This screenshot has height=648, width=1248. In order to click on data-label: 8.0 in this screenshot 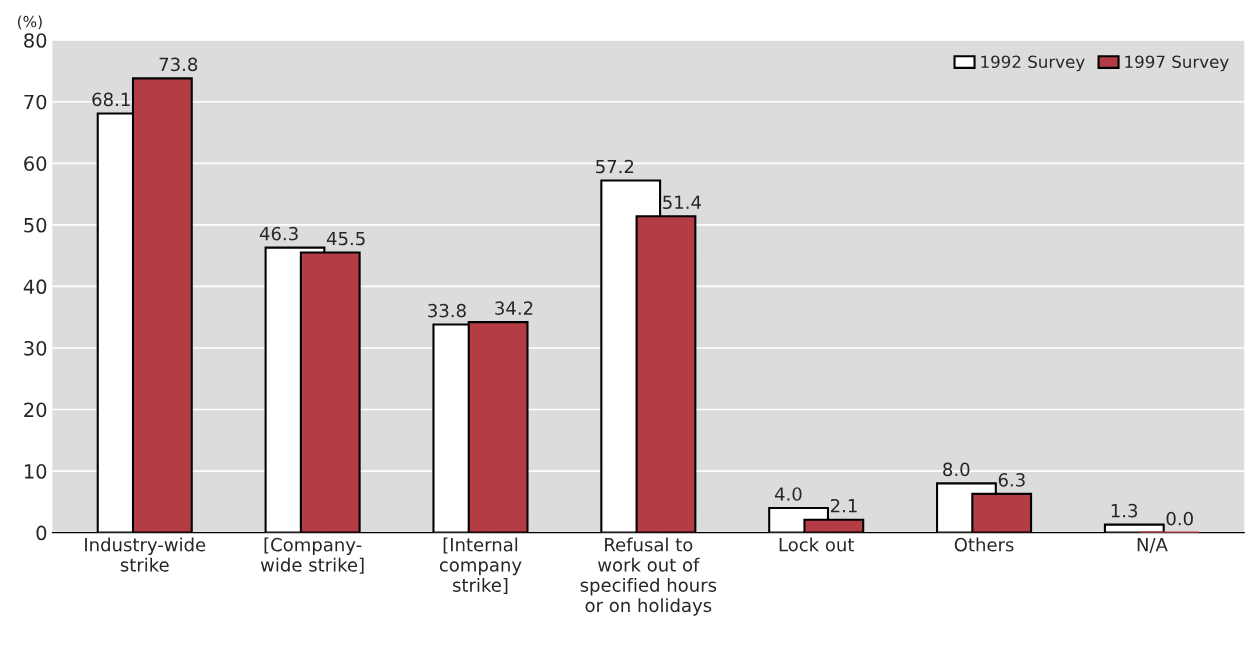, I will do `click(956, 469)`.